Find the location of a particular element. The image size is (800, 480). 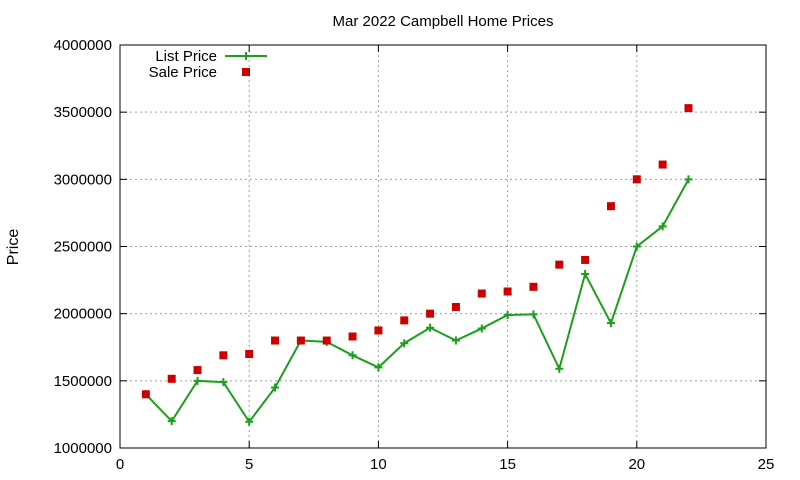

x-tick-label: 20 is located at coordinates (636, 464).